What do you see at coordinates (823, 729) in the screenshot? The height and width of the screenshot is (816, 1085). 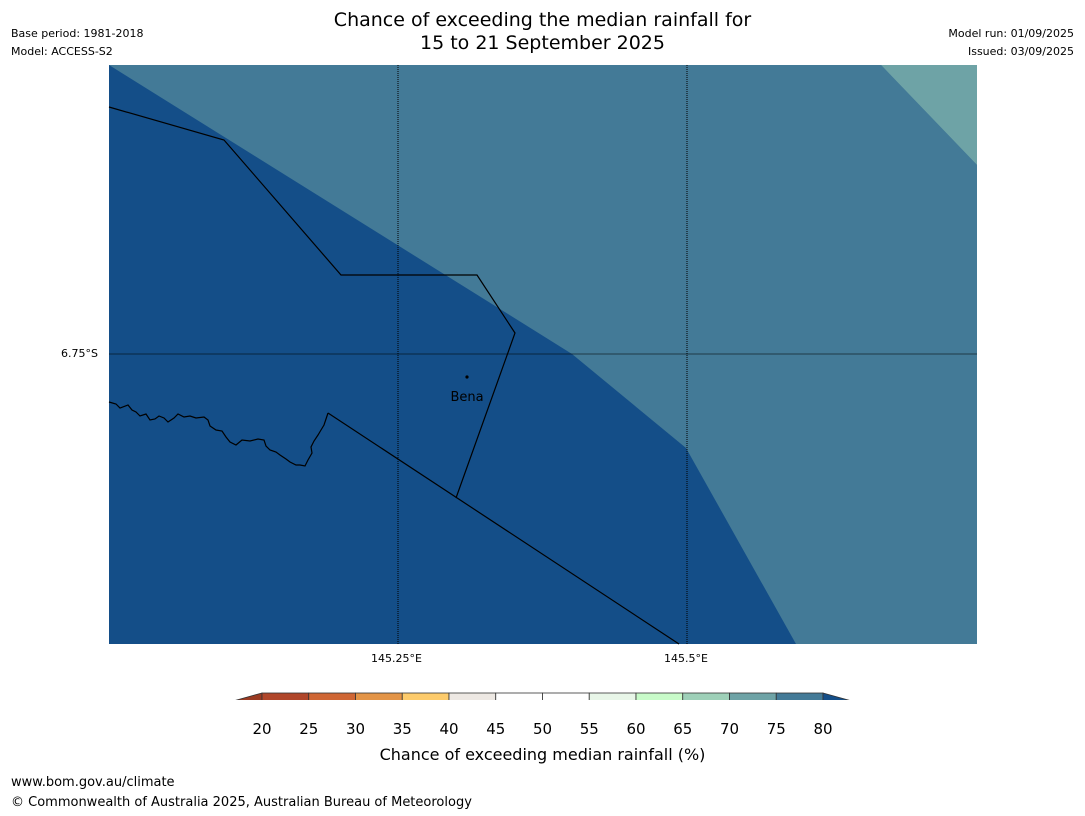 I see `colorbar-tick-label: 80` at bounding box center [823, 729].